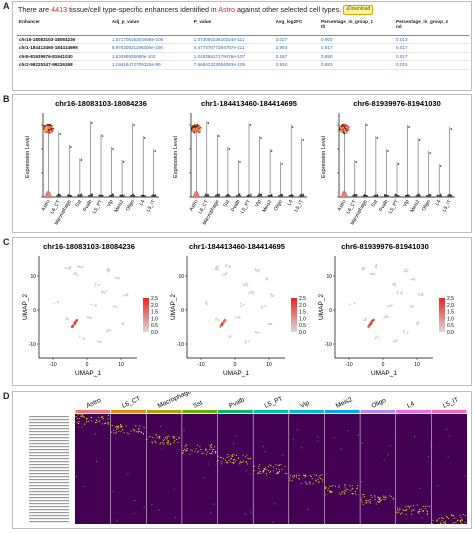 Image resolution: width=474 pixels, height=533 pixels. What do you see at coordinates (431, 27) in the screenshot?
I see `column-header: Percentage_in_group_2 nd` at bounding box center [431, 27].